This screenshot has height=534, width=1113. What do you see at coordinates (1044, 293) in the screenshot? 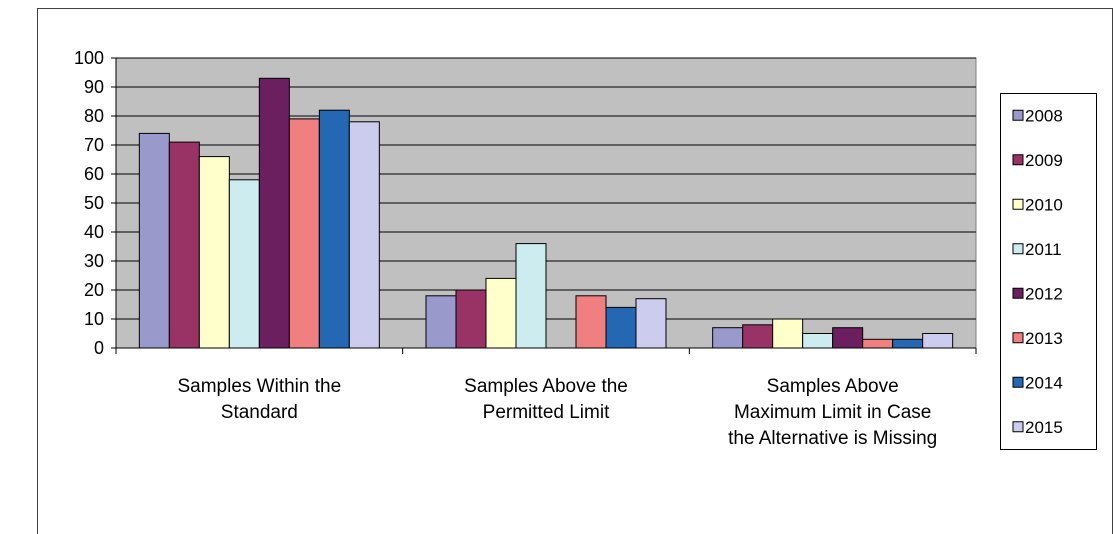
I see `legend-label-2012: 2012` at bounding box center [1044, 293].